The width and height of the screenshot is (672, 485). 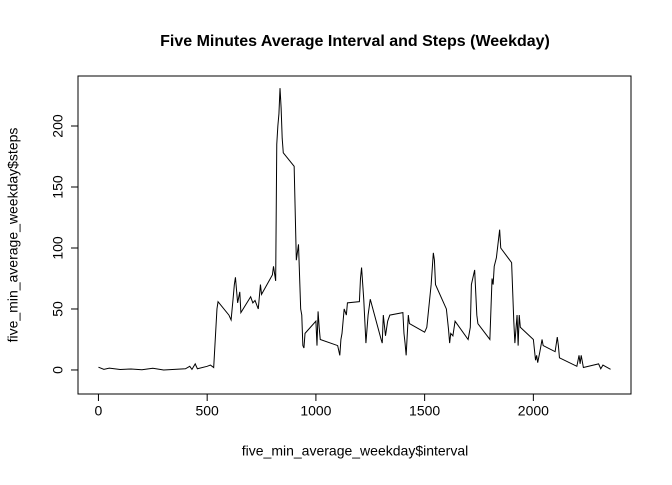 What do you see at coordinates (58, 309) in the screenshot?
I see `y-tick-label: 50` at bounding box center [58, 309].